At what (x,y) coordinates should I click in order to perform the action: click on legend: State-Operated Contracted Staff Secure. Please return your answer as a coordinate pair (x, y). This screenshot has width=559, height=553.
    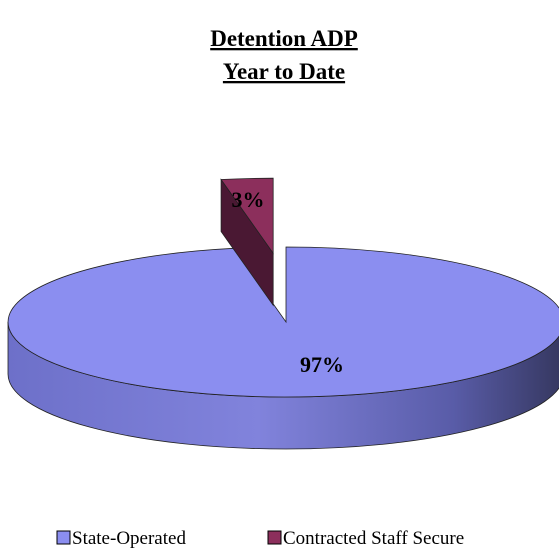
    Looking at the image, I should click on (260, 538).